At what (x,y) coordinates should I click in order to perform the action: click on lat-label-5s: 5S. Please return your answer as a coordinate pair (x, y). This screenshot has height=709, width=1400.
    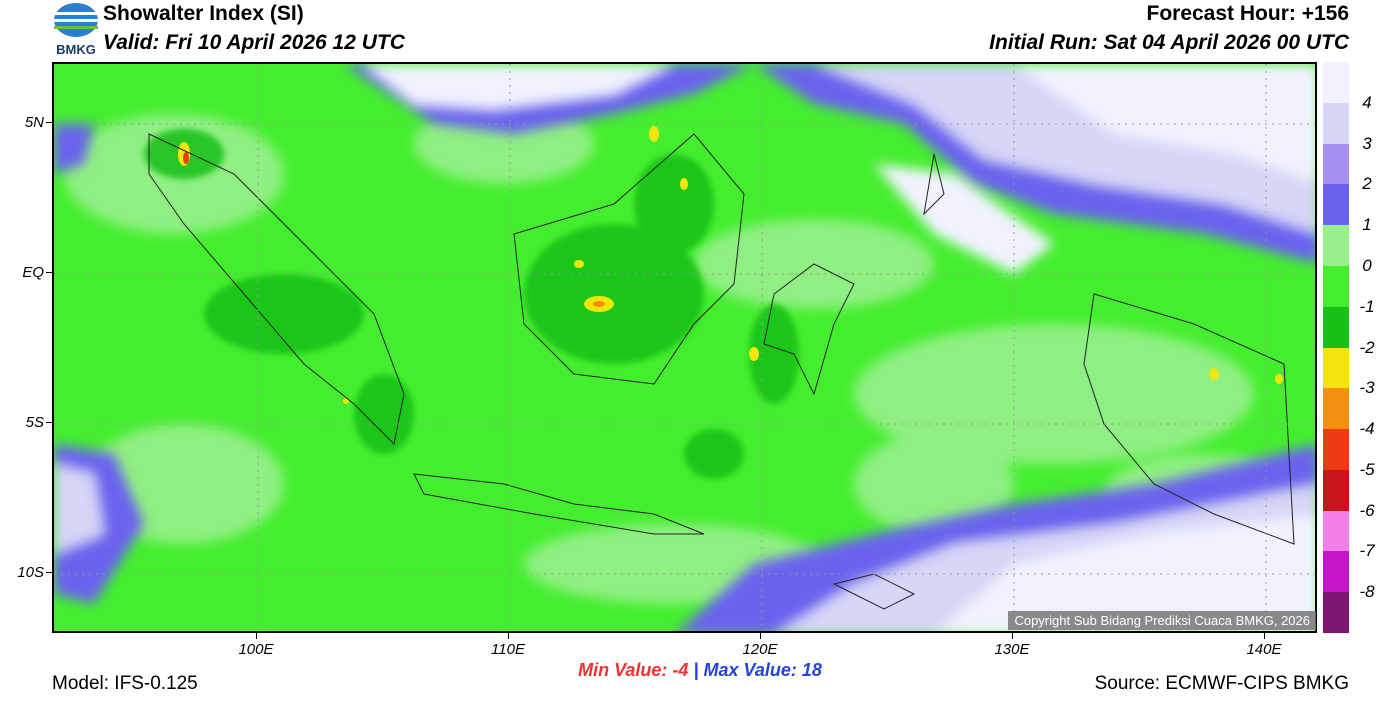
    Looking at the image, I should click on (34, 422).